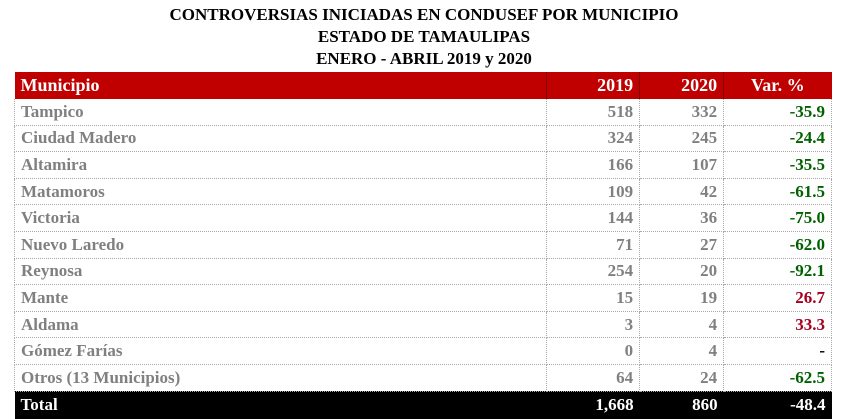 The image size is (848, 419). What do you see at coordinates (682, 85) in the screenshot?
I see `header-2020: 2020` at bounding box center [682, 85].